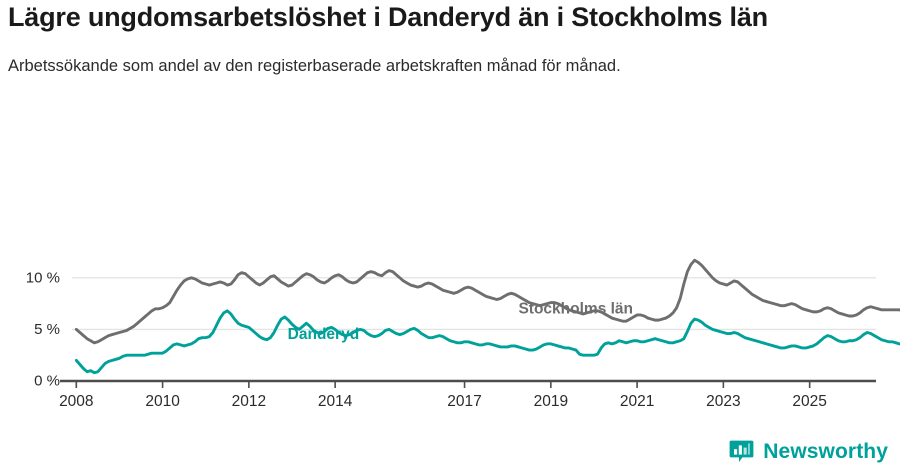 This screenshot has width=900, height=474. I want to click on x-axis-tick-label: 2021, so click(637, 401).